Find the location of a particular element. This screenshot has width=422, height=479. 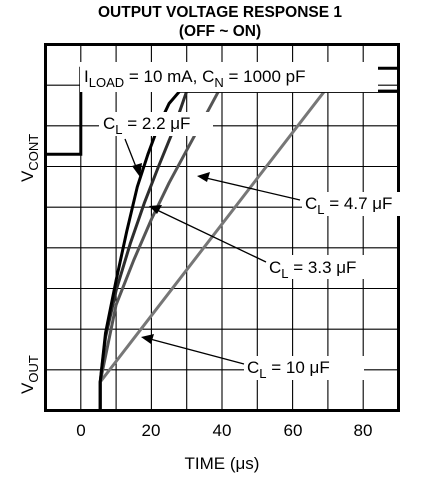

svg-text: CL = 3.3 μF is located at coordinates (312, 269).